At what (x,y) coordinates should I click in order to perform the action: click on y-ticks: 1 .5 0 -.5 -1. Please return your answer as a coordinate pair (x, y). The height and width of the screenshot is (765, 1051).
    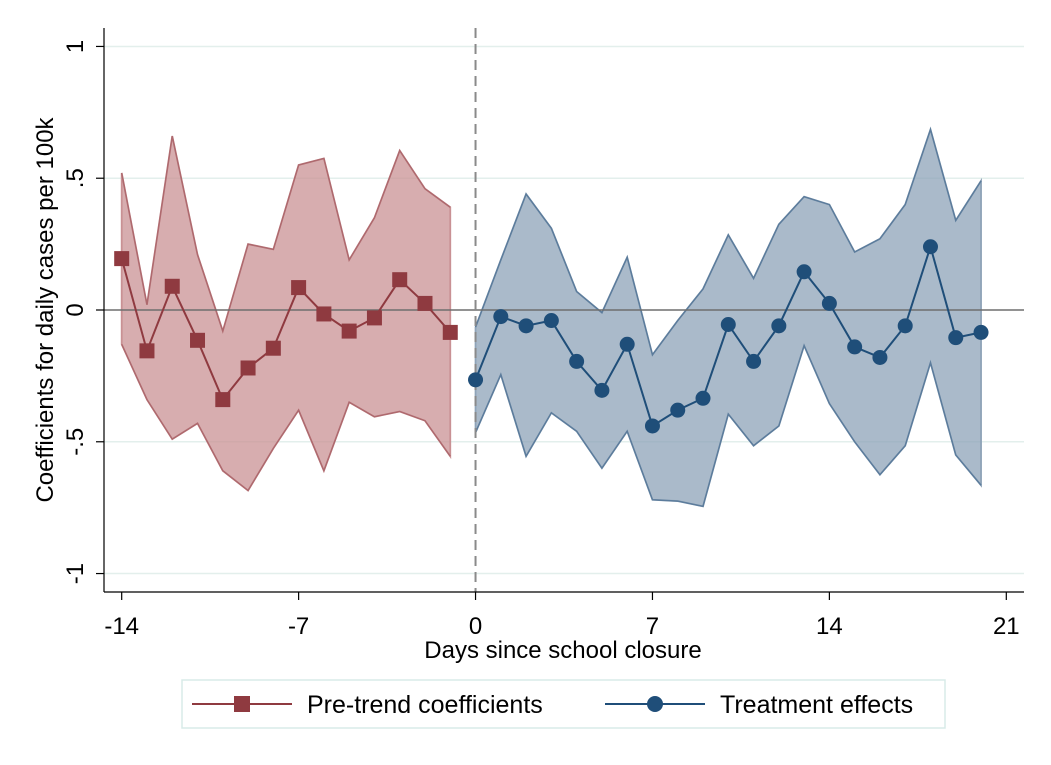
    Looking at the image, I should click on (83, 312).